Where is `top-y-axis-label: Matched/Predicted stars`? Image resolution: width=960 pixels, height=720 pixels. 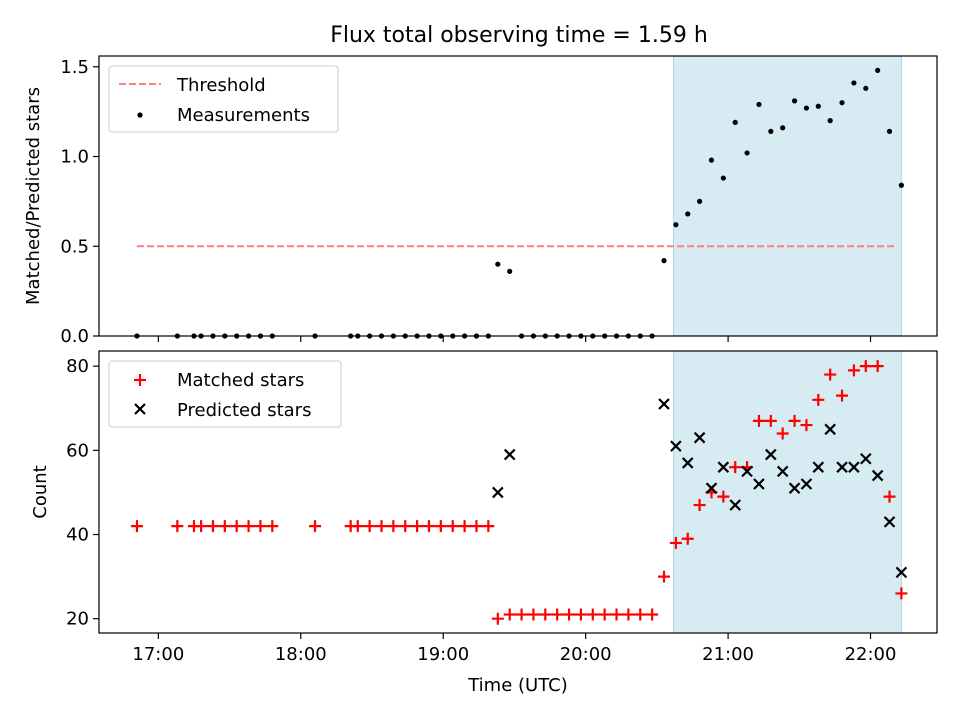 top-y-axis-label: Matched/Predicted stars is located at coordinates (33, 196).